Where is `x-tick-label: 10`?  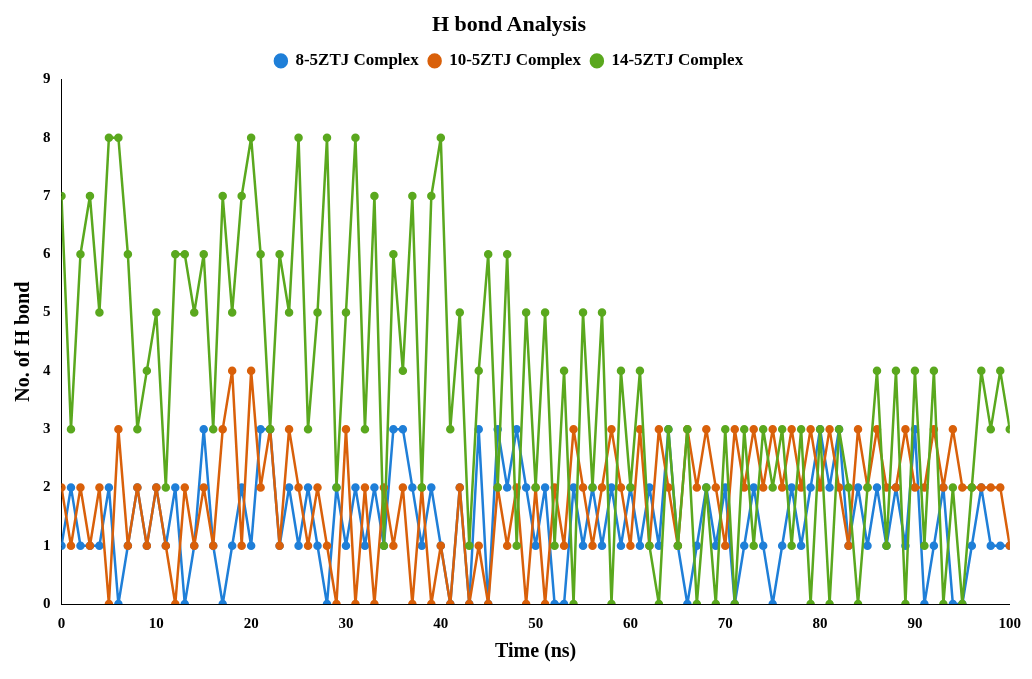
x-tick-label: 10 is located at coordinates (156, 622).